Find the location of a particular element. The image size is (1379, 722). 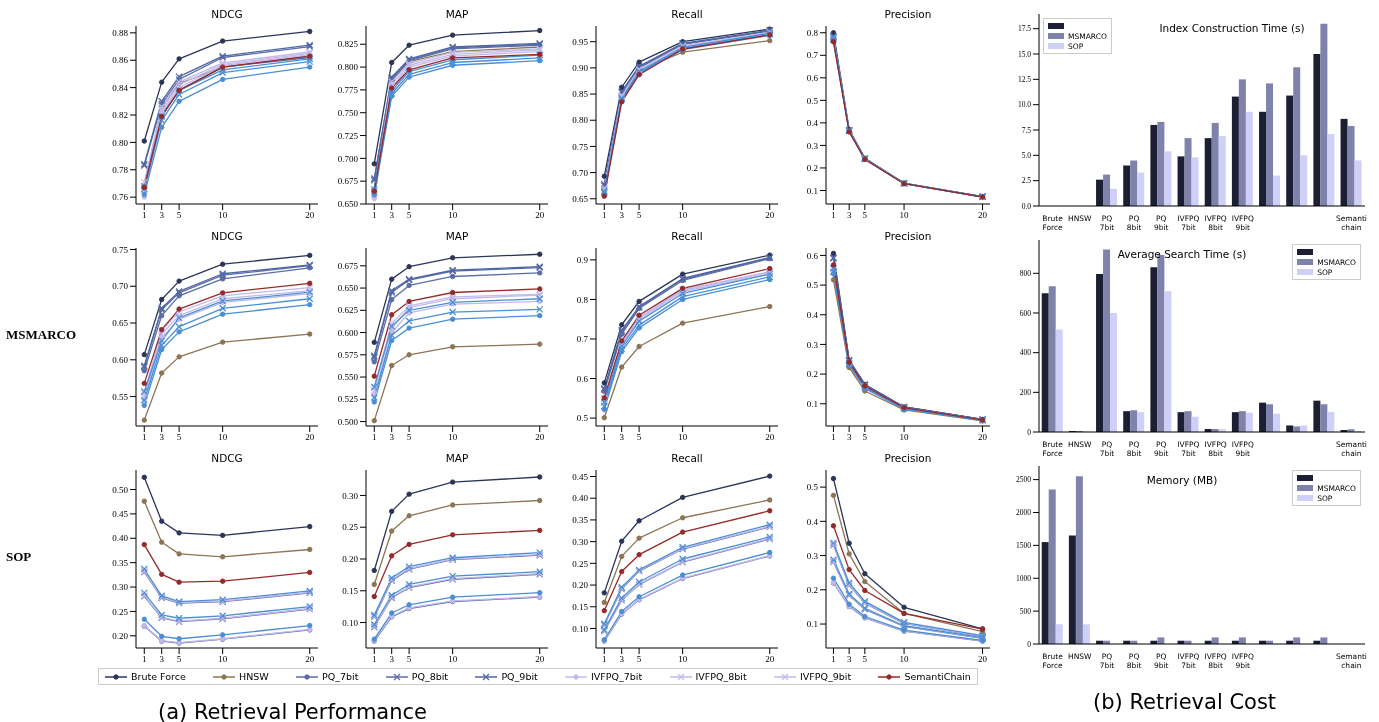

y-tick-label: 0.750 is located at coordinates (348, 112).